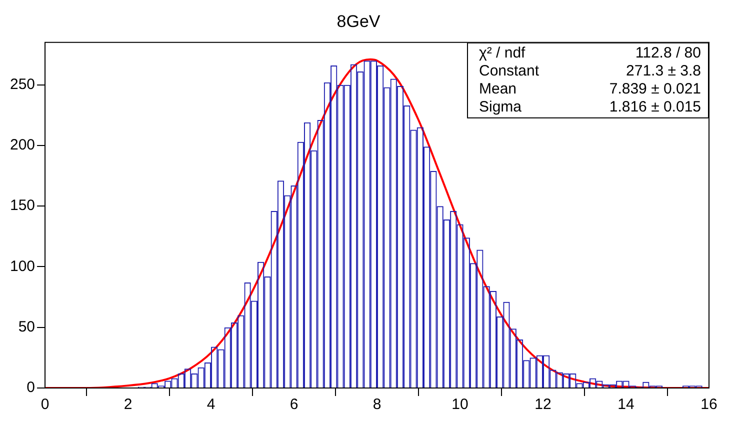 The height and width of the screenshot is (422, 729). What do you see at coordinates (128, 405) in the screenshot?
I see `x-tick-label: 2` at bounding box center [128, 405].